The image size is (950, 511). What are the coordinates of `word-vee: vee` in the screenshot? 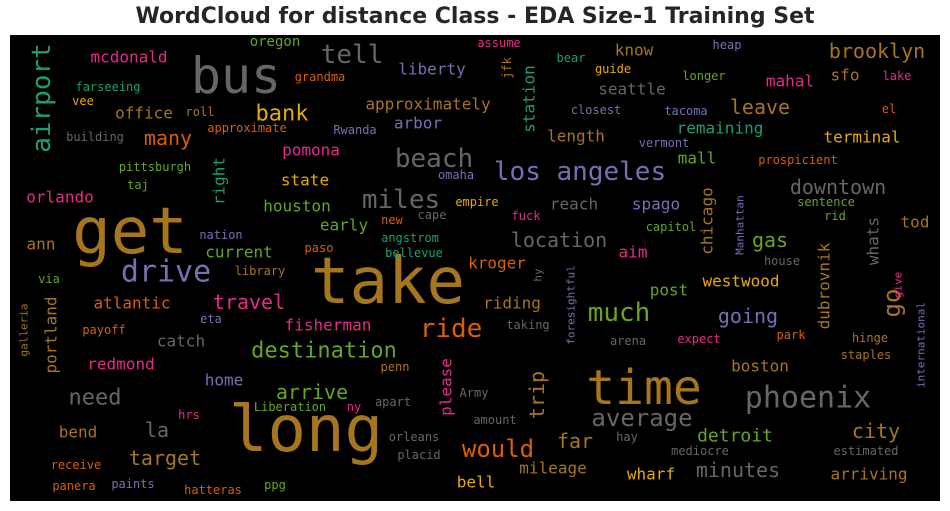 It's located at (83, 101).